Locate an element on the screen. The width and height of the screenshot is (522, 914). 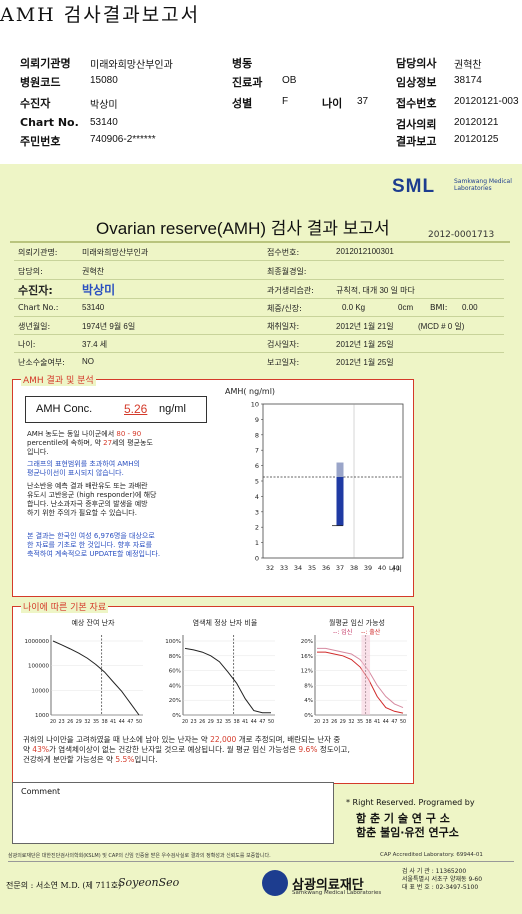
amh-ytick-label: 2 is located at coordinates (257, 528).